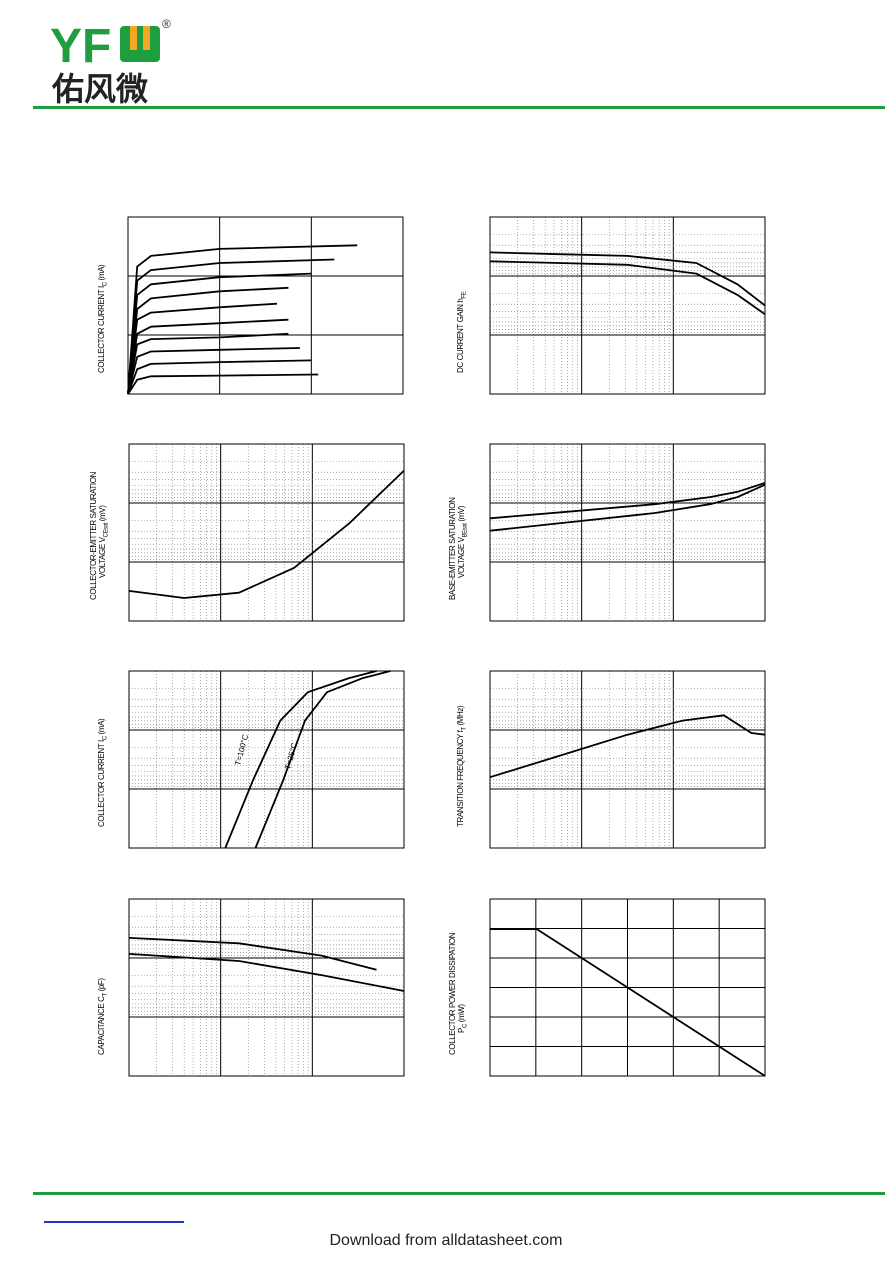 The width and height of the screenshot is (892, 1263). I want to click on footer-text: Download from alldatasheet.com, so click(446, 1240).